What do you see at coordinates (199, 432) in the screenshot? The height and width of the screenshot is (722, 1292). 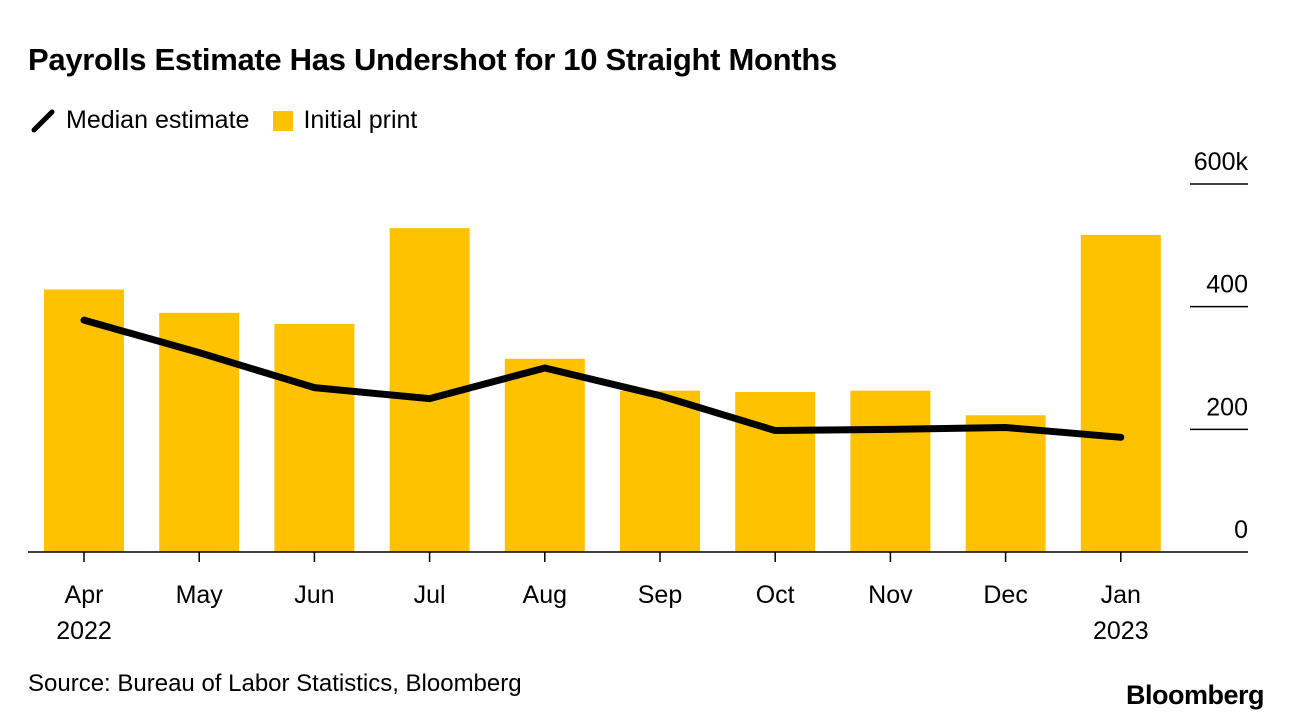 I see `bar-may` at bounding box center [199, 432].